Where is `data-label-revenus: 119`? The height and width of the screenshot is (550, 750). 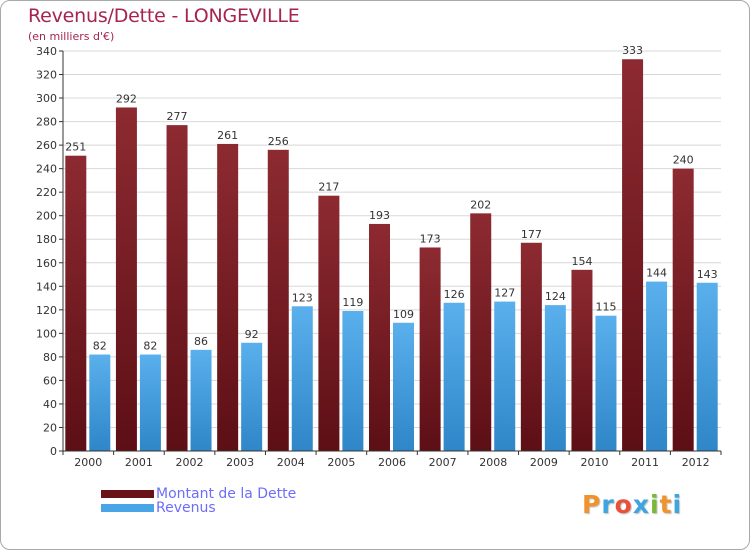
data-label-revenus: 119 is located at coordinates (352, 302).